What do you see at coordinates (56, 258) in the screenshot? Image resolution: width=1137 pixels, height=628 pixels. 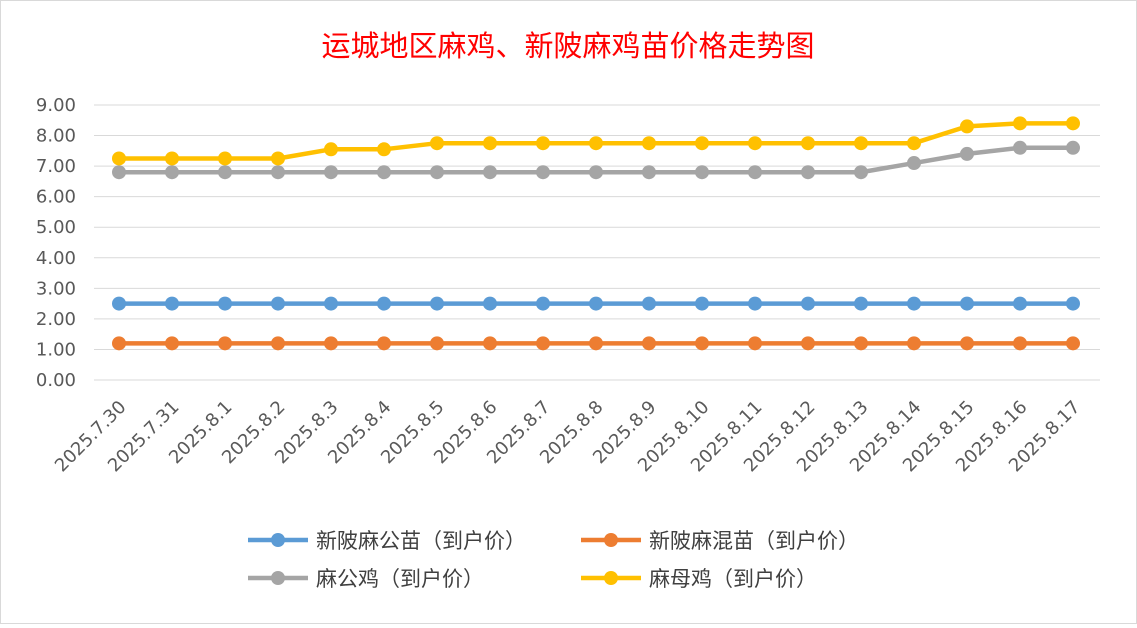 I see `y-tick-label: 4.00` at bounding box center [56, 258].